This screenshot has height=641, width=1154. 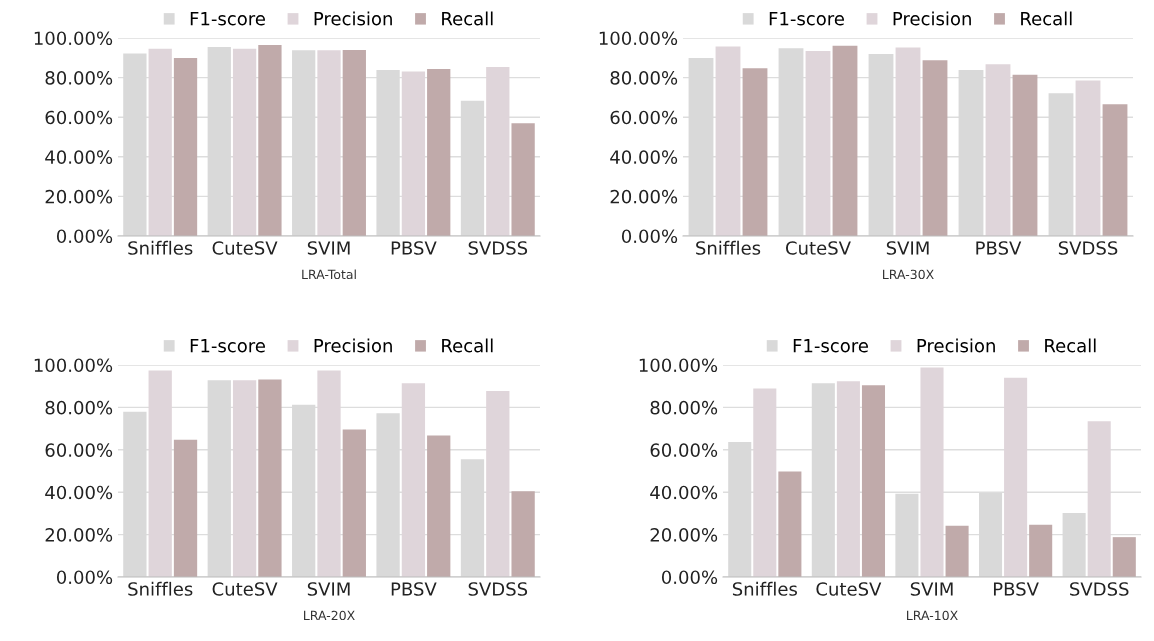 What do you see at coordinates (329, 615) in the screenshot?
I see `x-axis-title: LRA-20X` at bounding box center [329, 615].